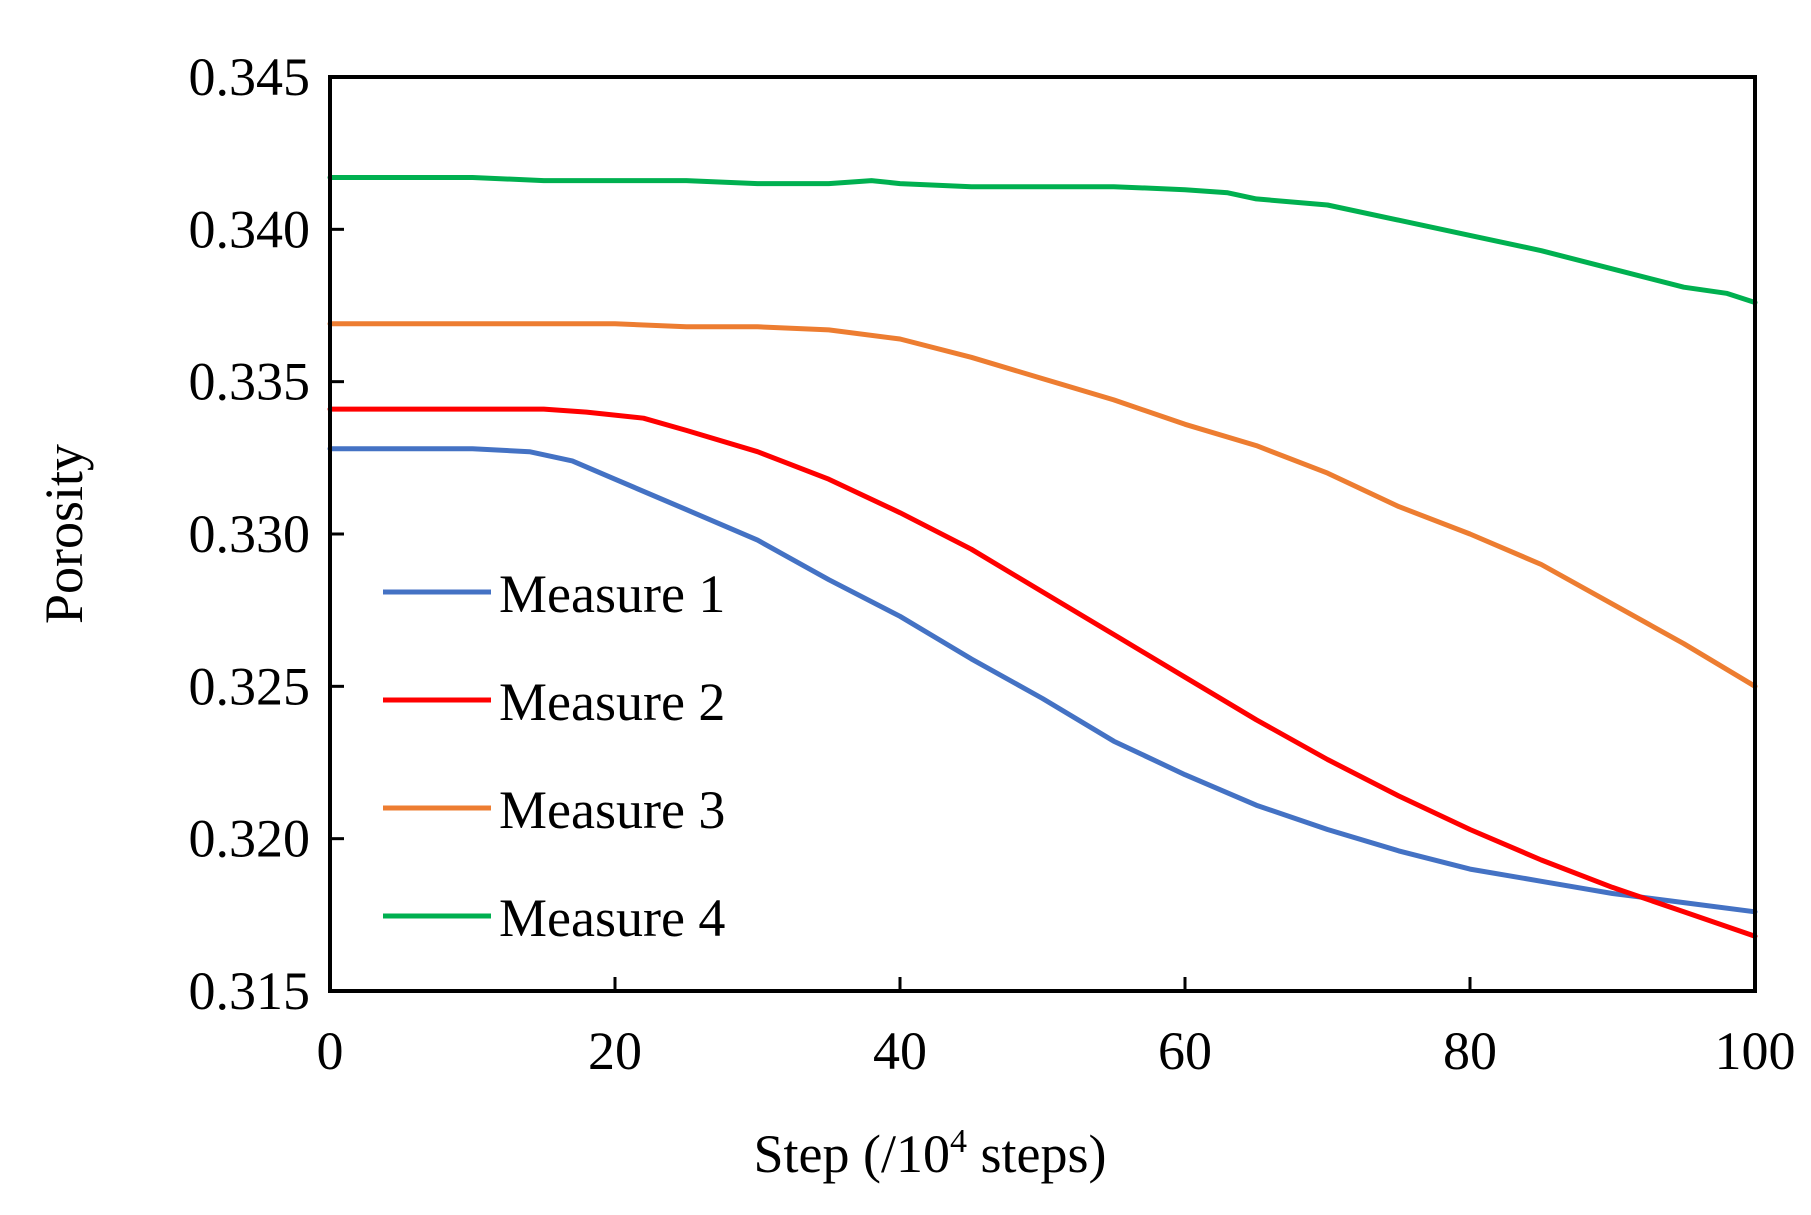  What do you see at coordinates (1470, 1051) in the screenshot?
I see `x-tick-label: 80` at bounding box center [1470, 1051].